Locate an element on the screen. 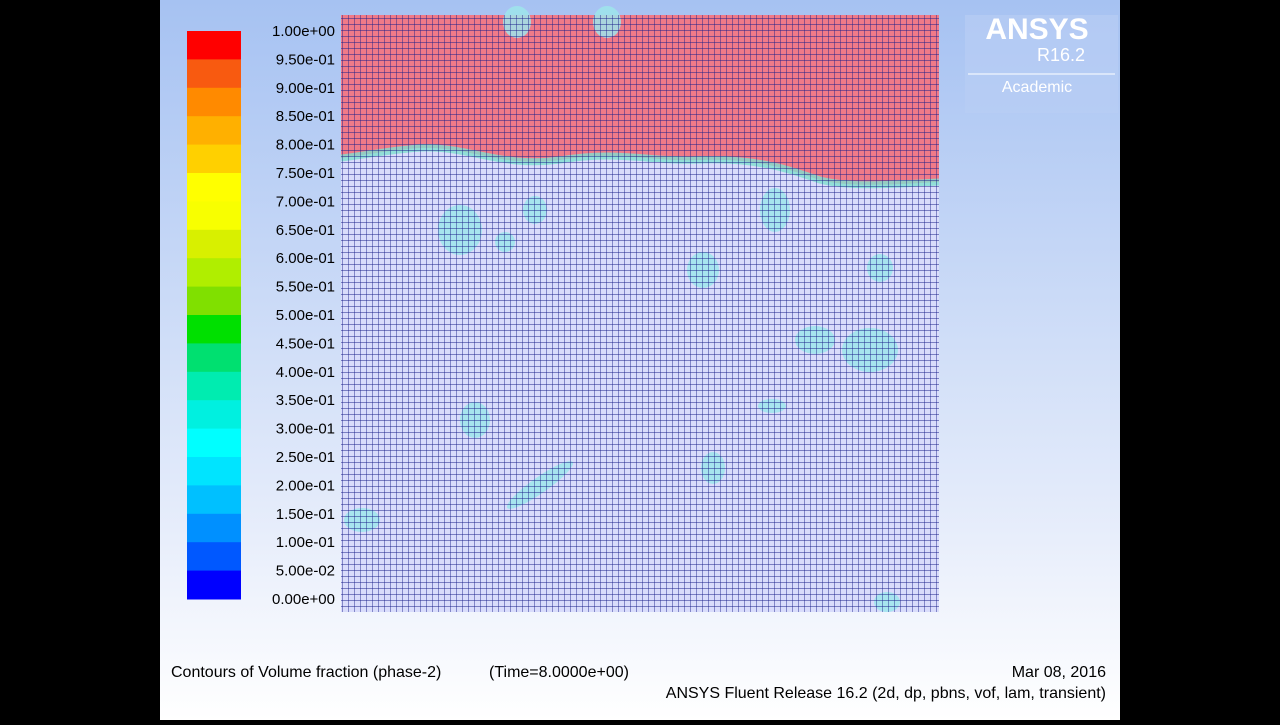 Image resolution: width=1280 pixels, height=725 pixels. footer-time: (Time=8.0000e+00) is located at coordinates (559, 672).